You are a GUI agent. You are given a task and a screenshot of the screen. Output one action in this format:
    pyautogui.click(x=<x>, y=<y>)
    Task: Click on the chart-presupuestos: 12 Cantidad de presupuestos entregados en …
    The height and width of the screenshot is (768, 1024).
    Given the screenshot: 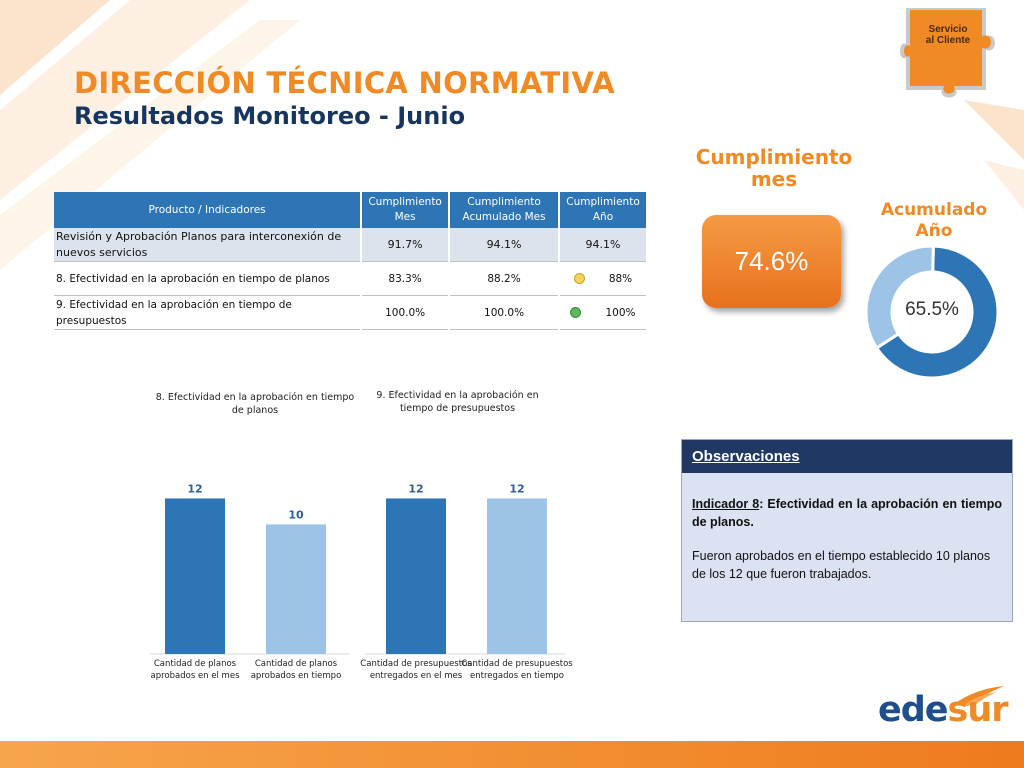 What is the action you would take?
    pyautogui.click(x=466, y=581)
    